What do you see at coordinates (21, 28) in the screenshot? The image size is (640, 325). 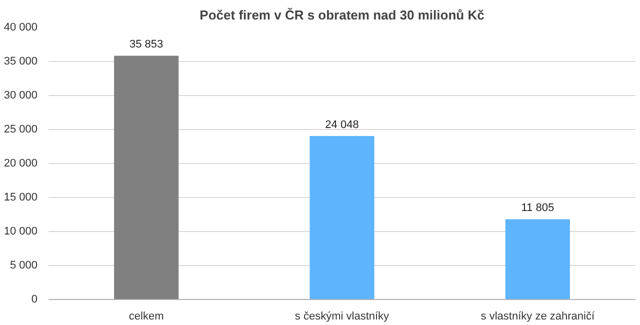 I see `y-tick-label: 40 000` at bounding box center [21, 28].